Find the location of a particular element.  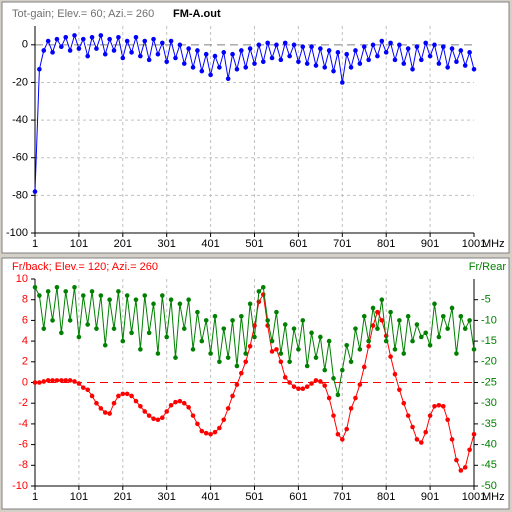

x-tick-label: 1 is located at coordinates (35, 497).